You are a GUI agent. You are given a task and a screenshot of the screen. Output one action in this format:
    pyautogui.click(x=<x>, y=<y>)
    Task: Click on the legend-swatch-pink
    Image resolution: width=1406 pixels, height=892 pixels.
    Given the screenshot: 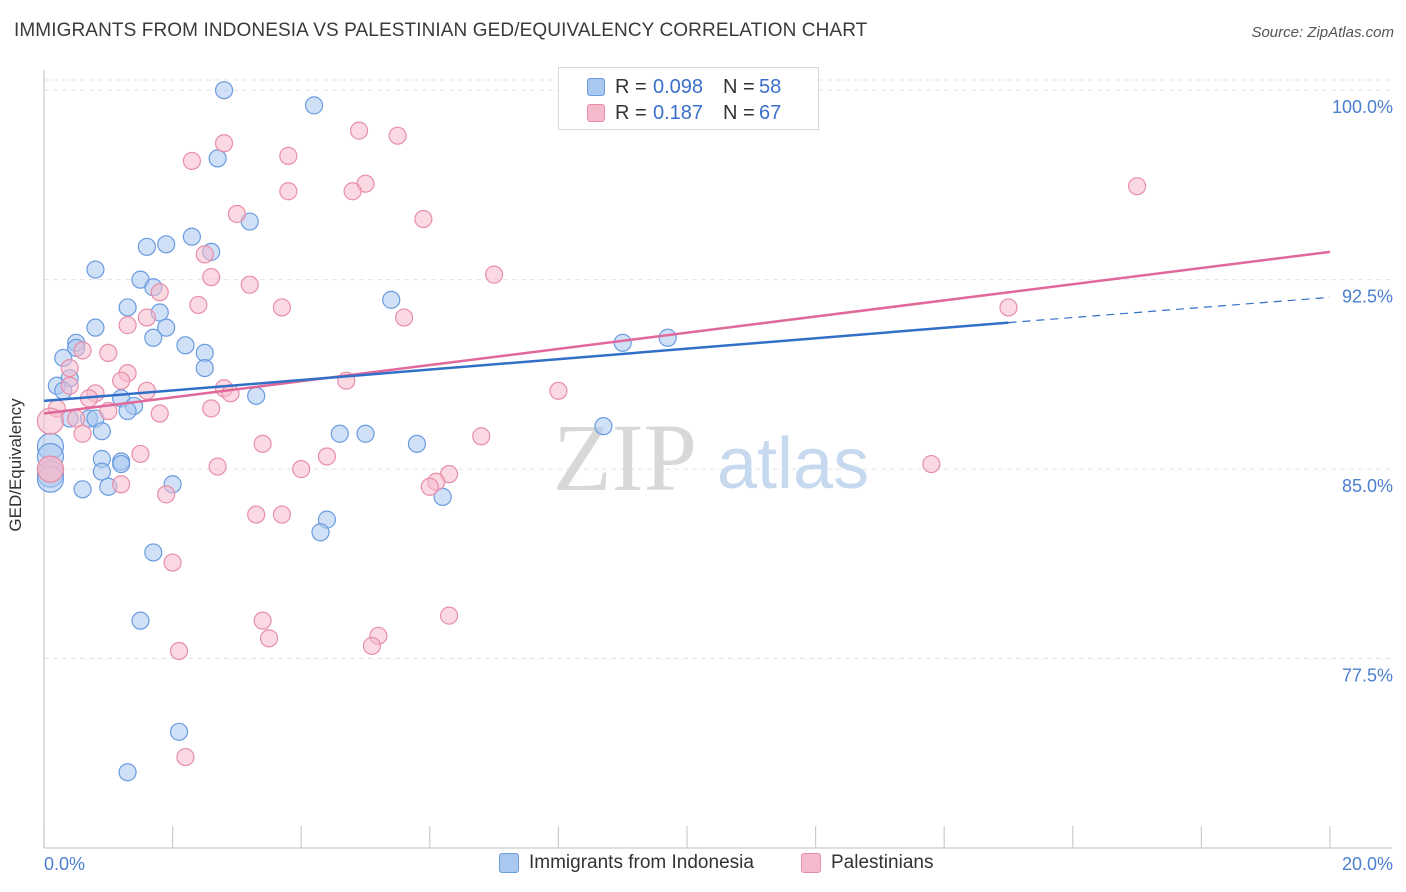 What is the action you would take?
    pyautogui.click(x=596, y=113)
    